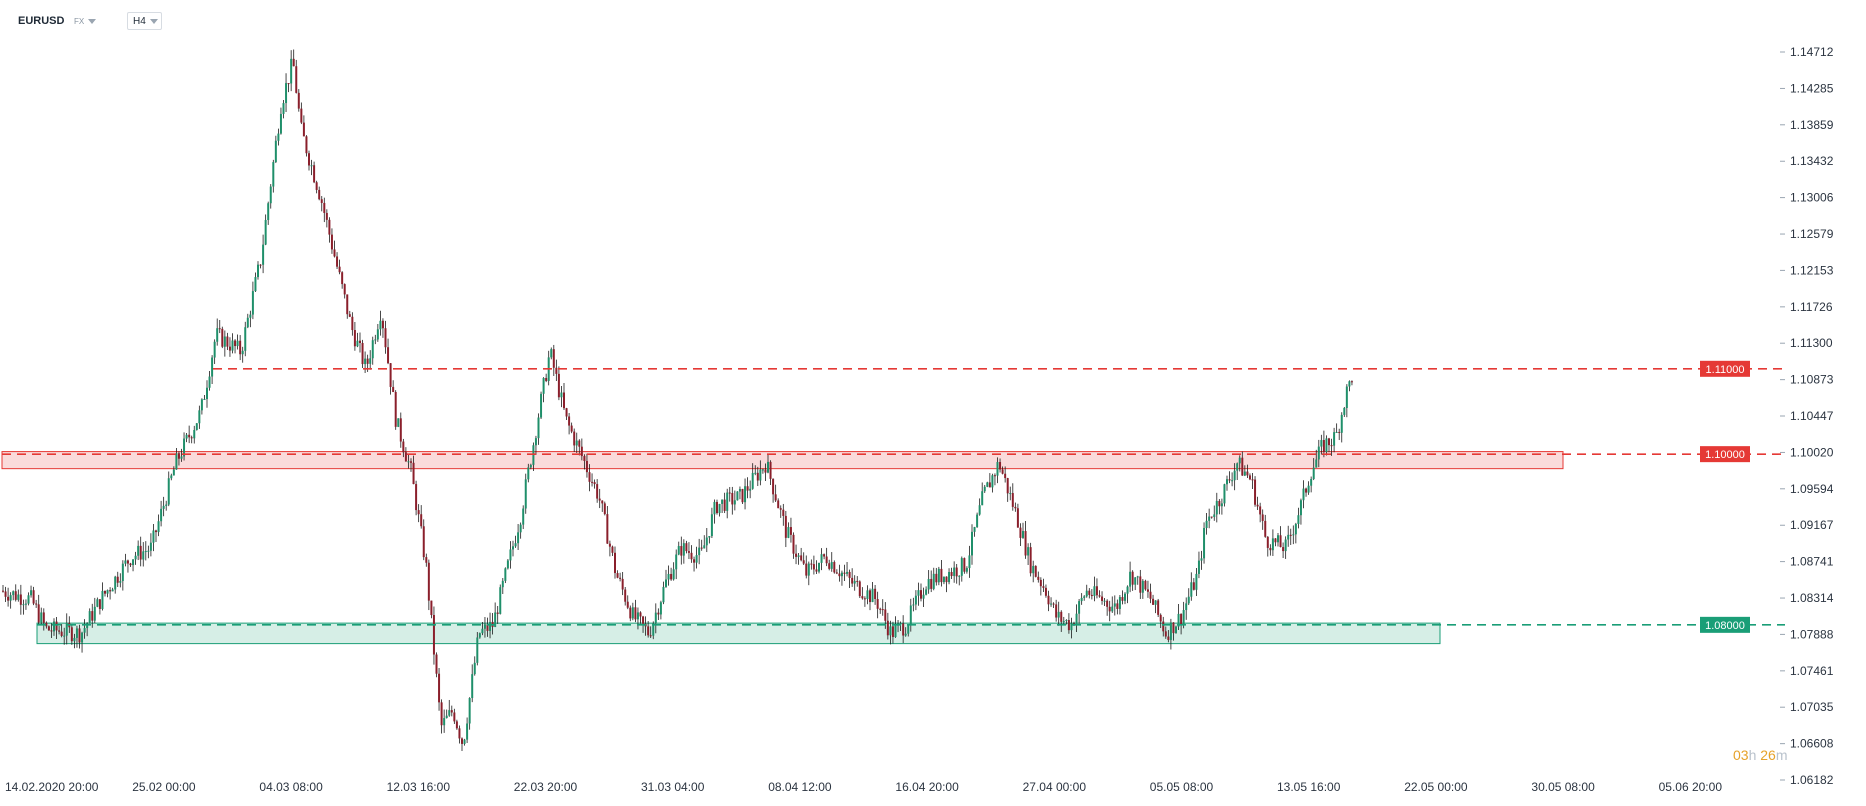 The width and height of the screenshot is (1866, 806). Describe the element at coordinates (41, 21) in the screenshot. I see `symbol-label: EURUSD` at that location.